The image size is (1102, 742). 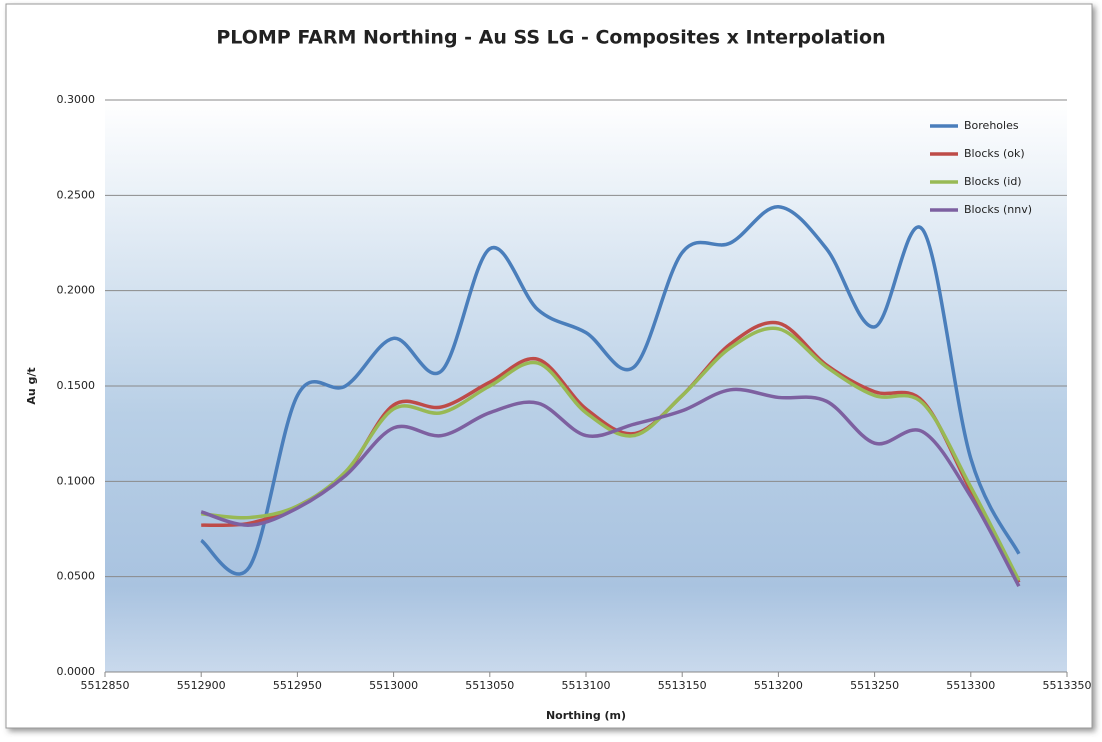 What do you see at coordinates (994, 153) in the screenshot?
I see `legend-label: Blocks (ok)` at bounding box center [994, 153].